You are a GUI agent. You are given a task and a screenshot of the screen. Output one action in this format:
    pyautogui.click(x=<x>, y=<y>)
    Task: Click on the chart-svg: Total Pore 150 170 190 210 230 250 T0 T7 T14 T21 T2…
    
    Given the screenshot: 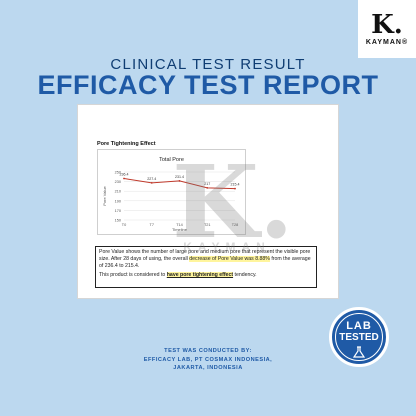 What is the action you would take?
    pyautogui.click(x=171, y=194)
    